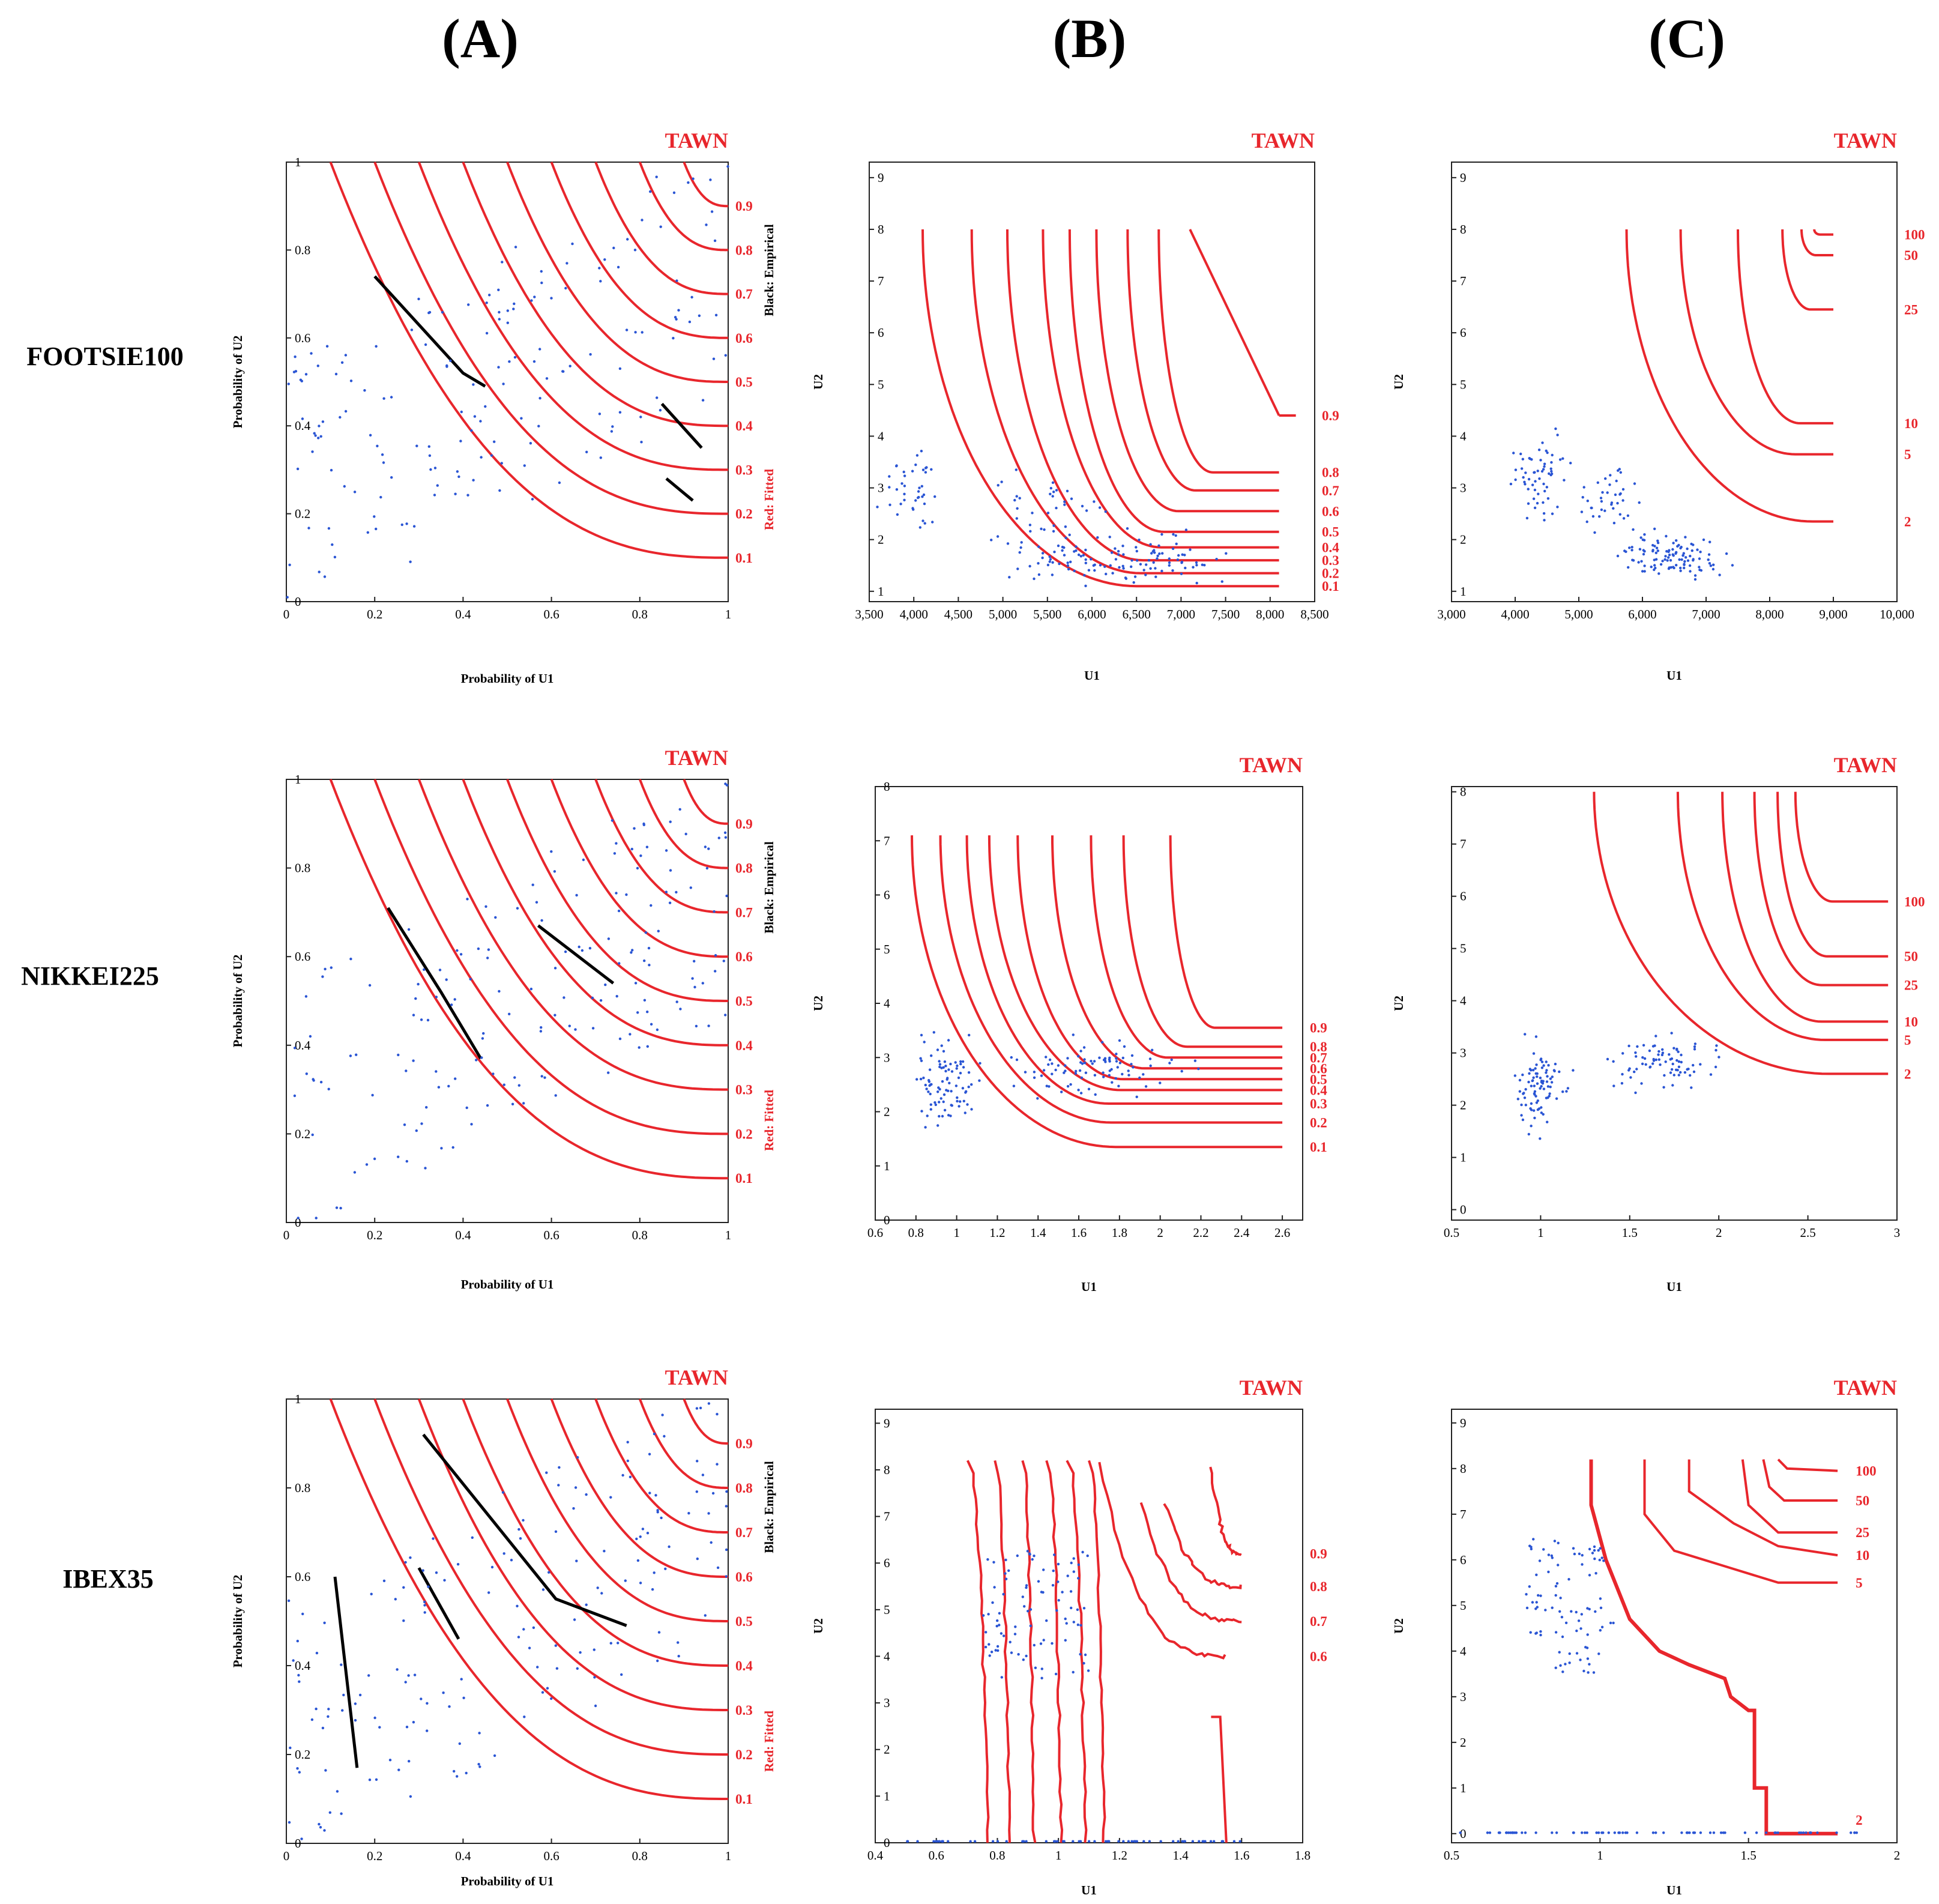 This screenshot has height=1904, width=1939. I want to click on x-tick-label: 2, so click(1897, 1855).